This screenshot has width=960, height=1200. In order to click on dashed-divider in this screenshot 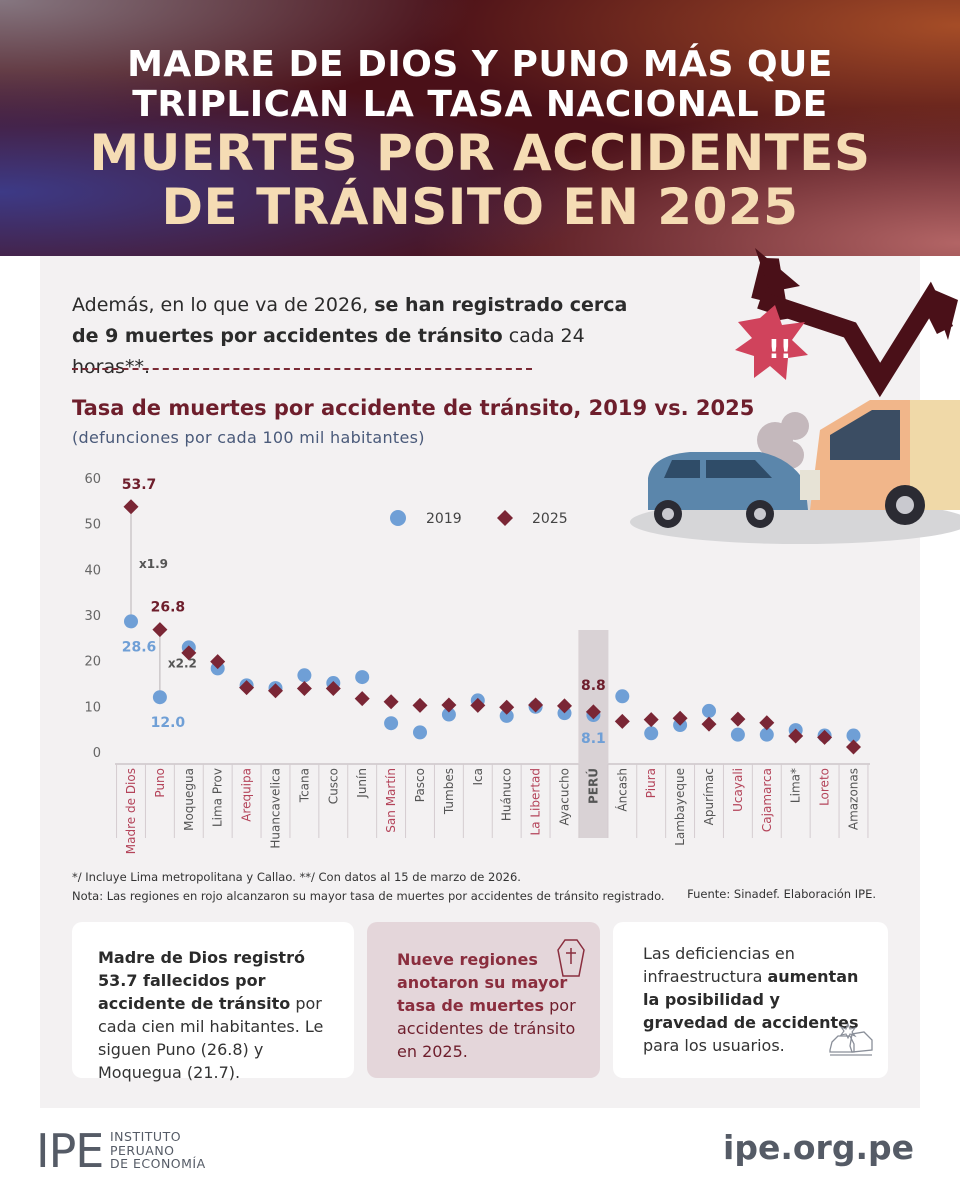, I will do `click(302, 369)`.